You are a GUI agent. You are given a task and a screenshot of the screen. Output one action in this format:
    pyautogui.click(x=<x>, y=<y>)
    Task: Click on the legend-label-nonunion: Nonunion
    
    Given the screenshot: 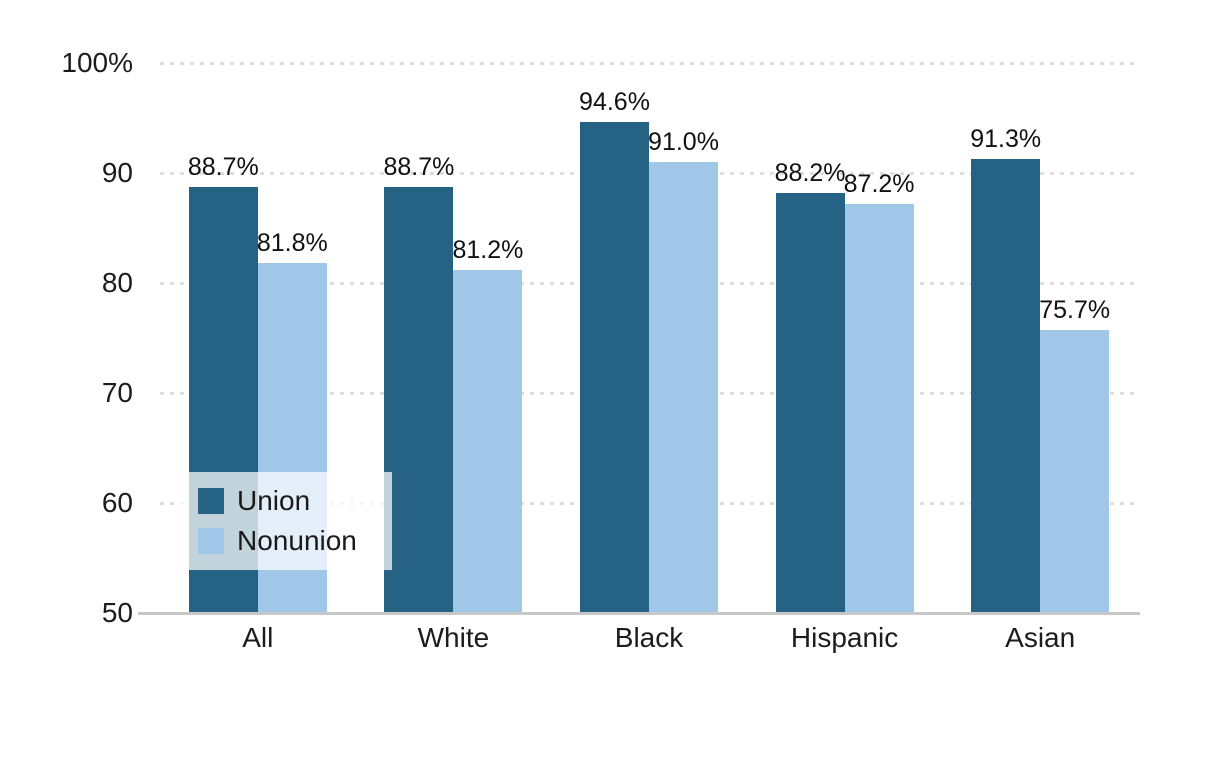 What is the action you would take?
    pyautogui.click(x=297, y=540)
    